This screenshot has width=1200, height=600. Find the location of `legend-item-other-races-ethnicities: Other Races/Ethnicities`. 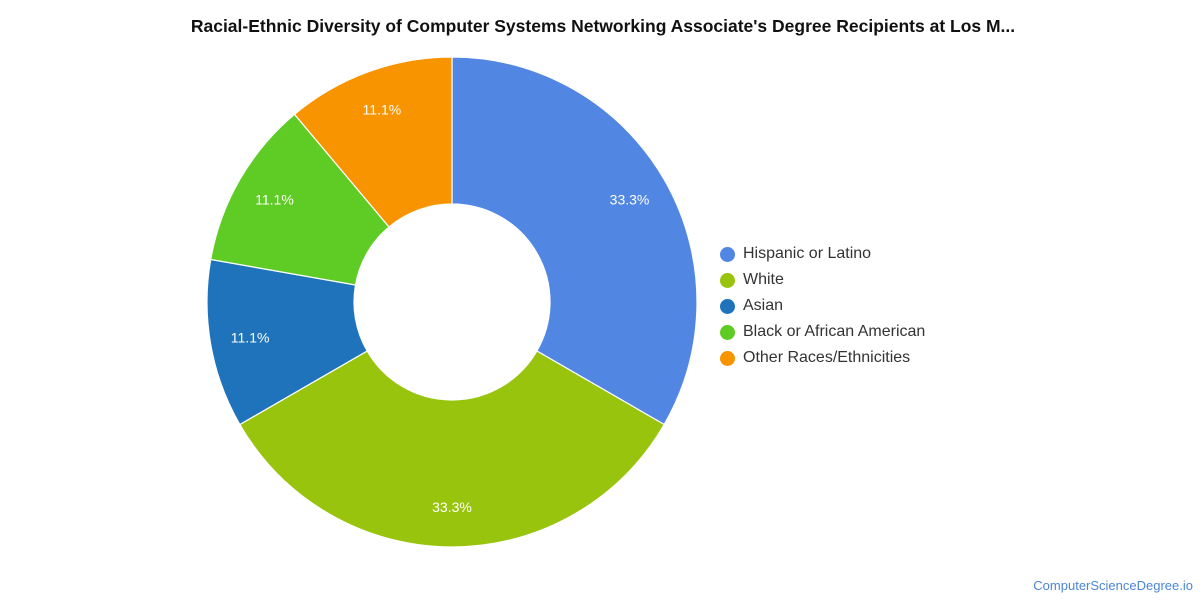

legend-item-other-races-ethnicities: Other Races/Ethnicities is located at coordinates (822, 358).